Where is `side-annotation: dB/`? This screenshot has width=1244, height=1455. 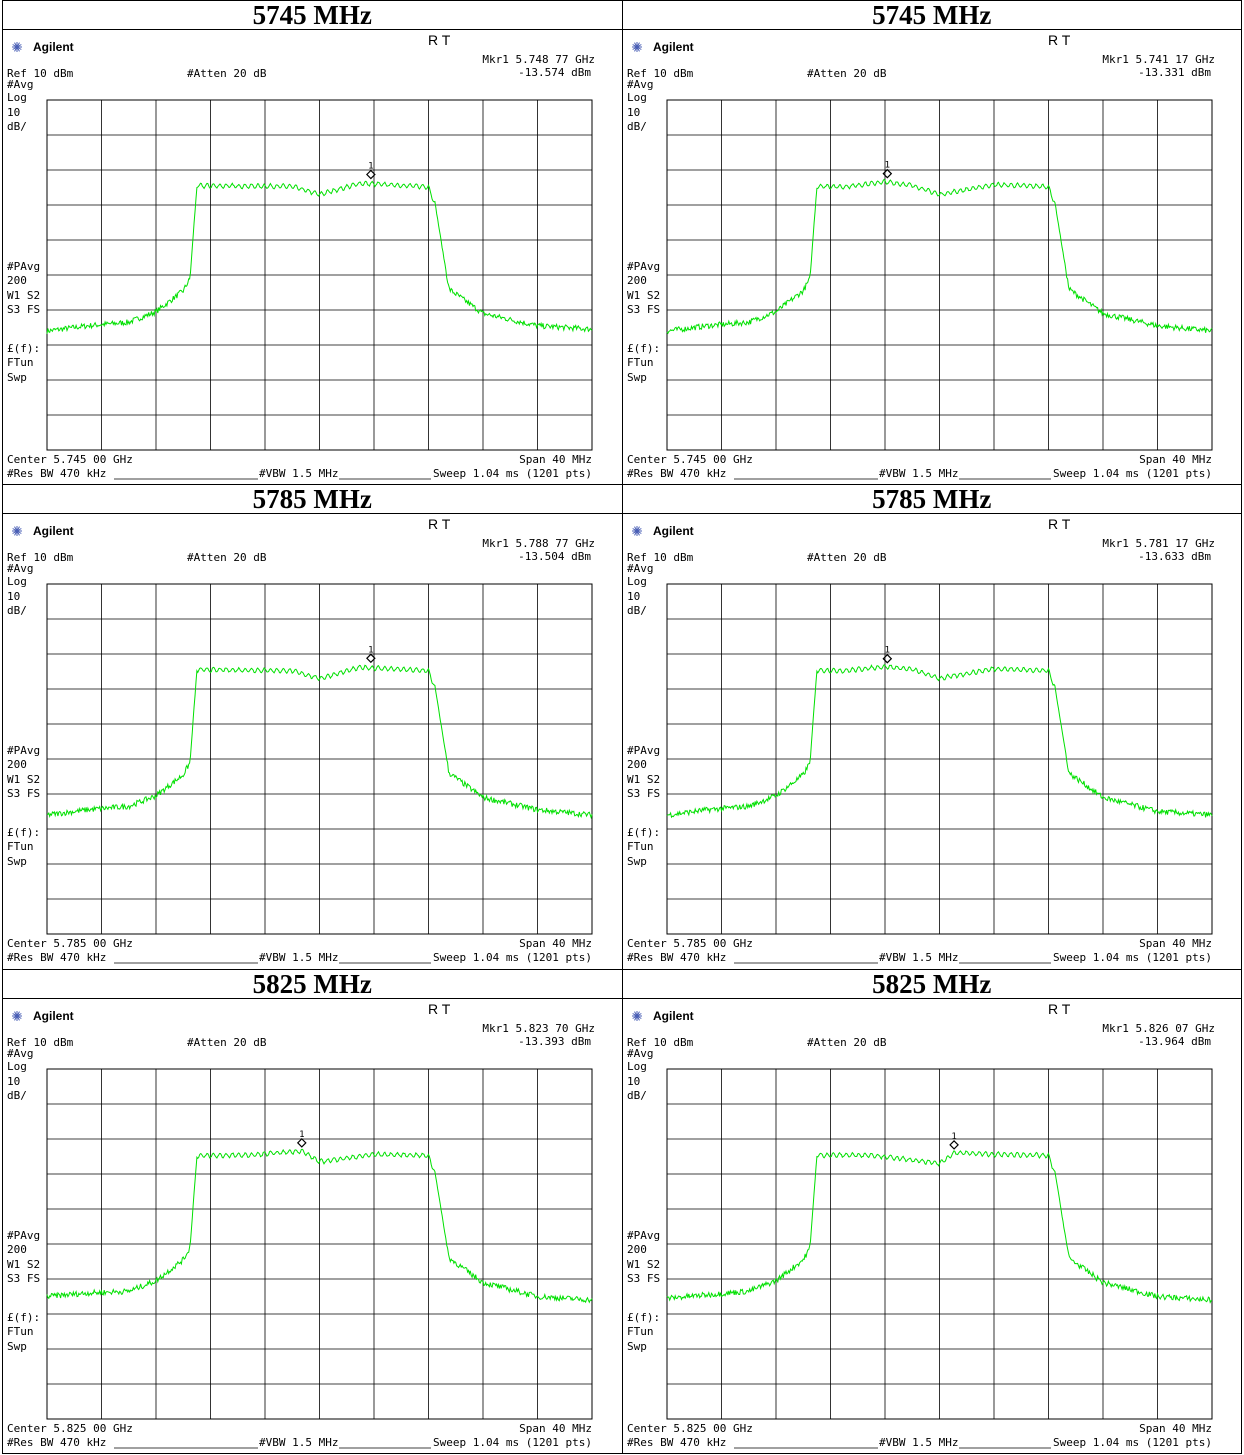 side-annotation: dB/ is located at coordinates (17, 1095).